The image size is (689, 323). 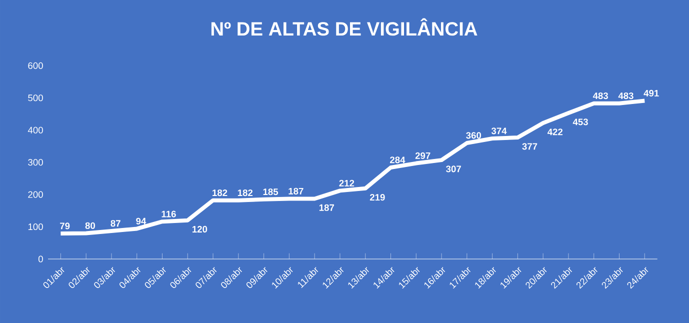 I want to click on data-label: 79, so click(x=65, y=226).